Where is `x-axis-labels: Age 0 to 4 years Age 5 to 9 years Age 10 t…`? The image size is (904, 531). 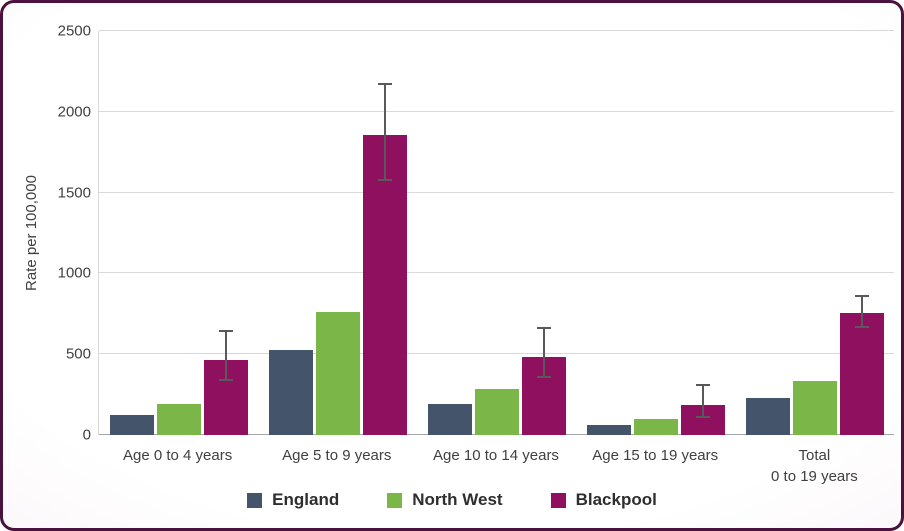
x-axis-labels: Age 0 to 4 years Age 5 to 9 years Age 10 t… is located at coordinates (496, 467).